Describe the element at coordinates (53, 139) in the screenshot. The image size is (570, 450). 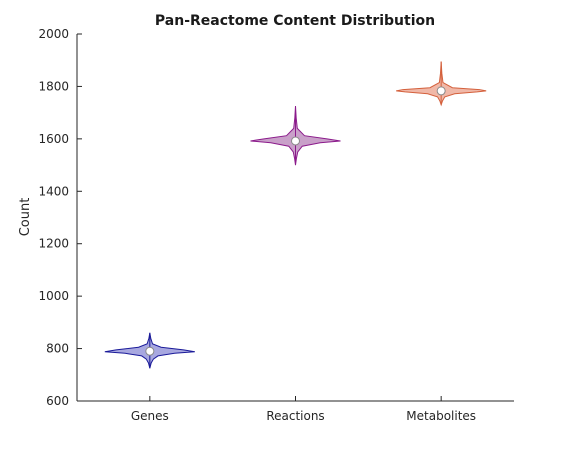
I see `y-tick-label: 1600` at that location.